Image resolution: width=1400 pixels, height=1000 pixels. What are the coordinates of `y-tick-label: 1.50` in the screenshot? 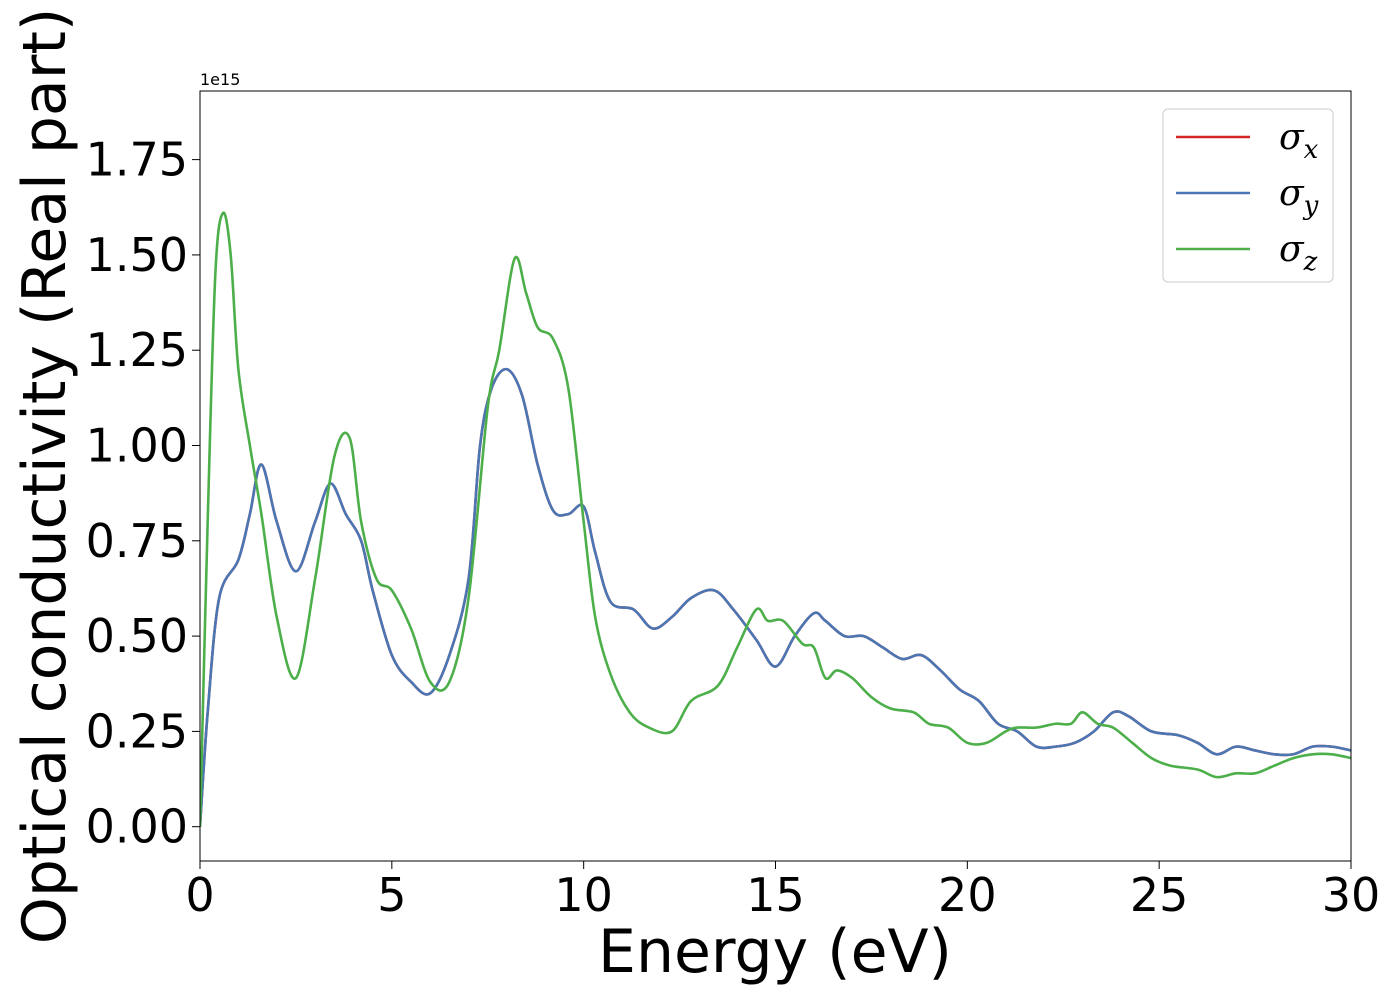 It's located at (137, 255).